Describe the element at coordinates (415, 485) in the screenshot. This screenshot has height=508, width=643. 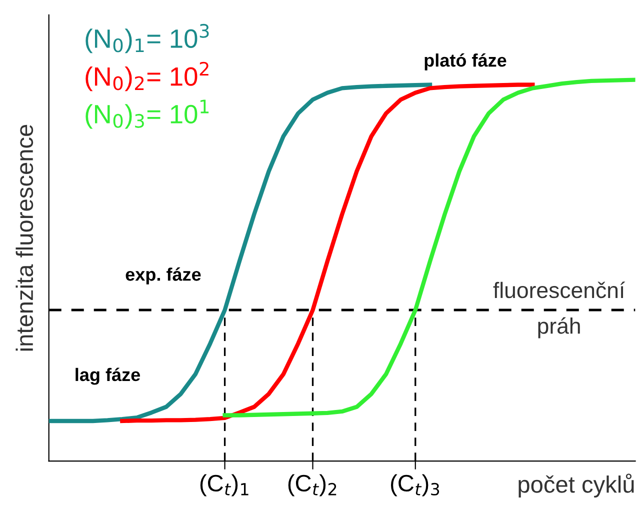
I see `x-tick-label: (C$_{t}$)$_{3}$` at that location.